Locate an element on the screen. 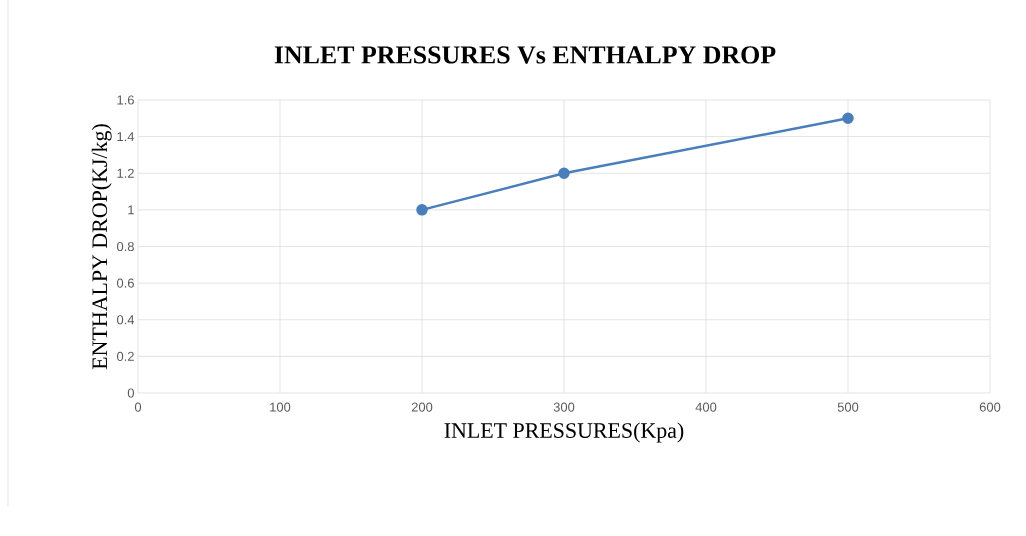  y-tick-label: 1.4 is located at coordinates (126, 137).